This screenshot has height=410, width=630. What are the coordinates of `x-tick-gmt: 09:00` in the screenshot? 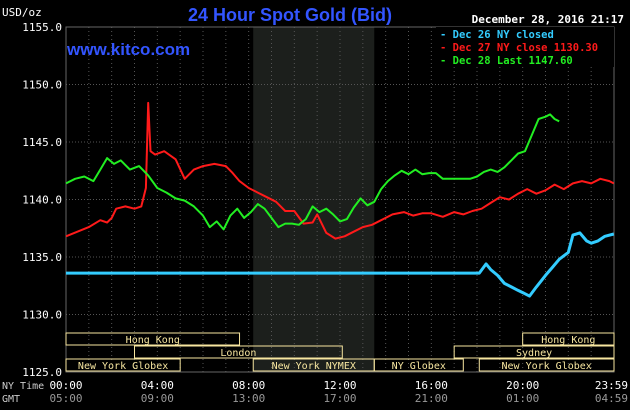 It's located at (157, 398).